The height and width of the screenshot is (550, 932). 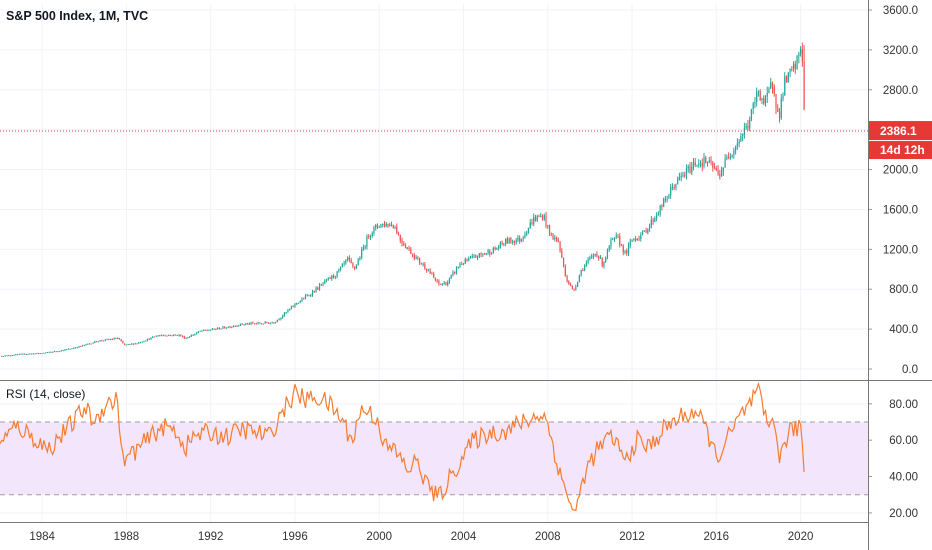 I want to click on rsi-title: RSI (14, close), so click(x=45, y=394).